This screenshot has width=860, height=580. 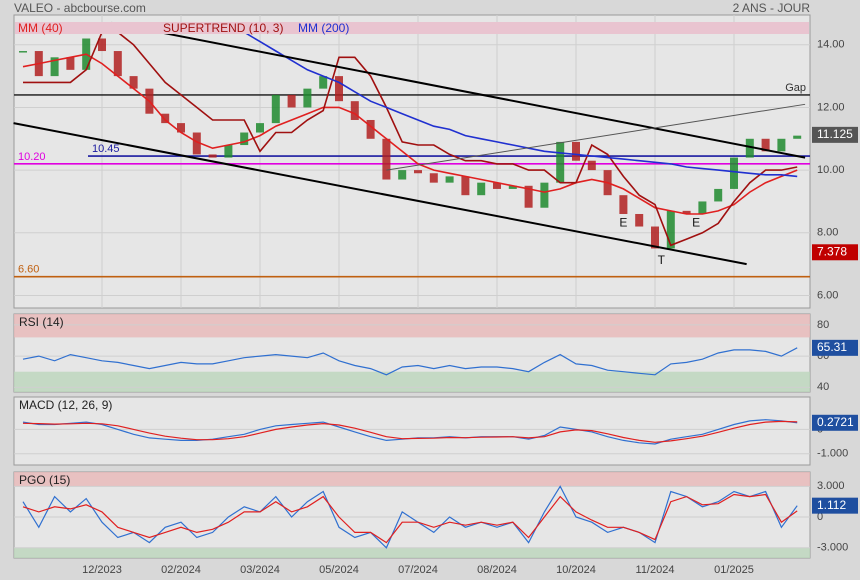 I want to click on source: VALEO - abcbourse.com, so click(x=80, y=8).